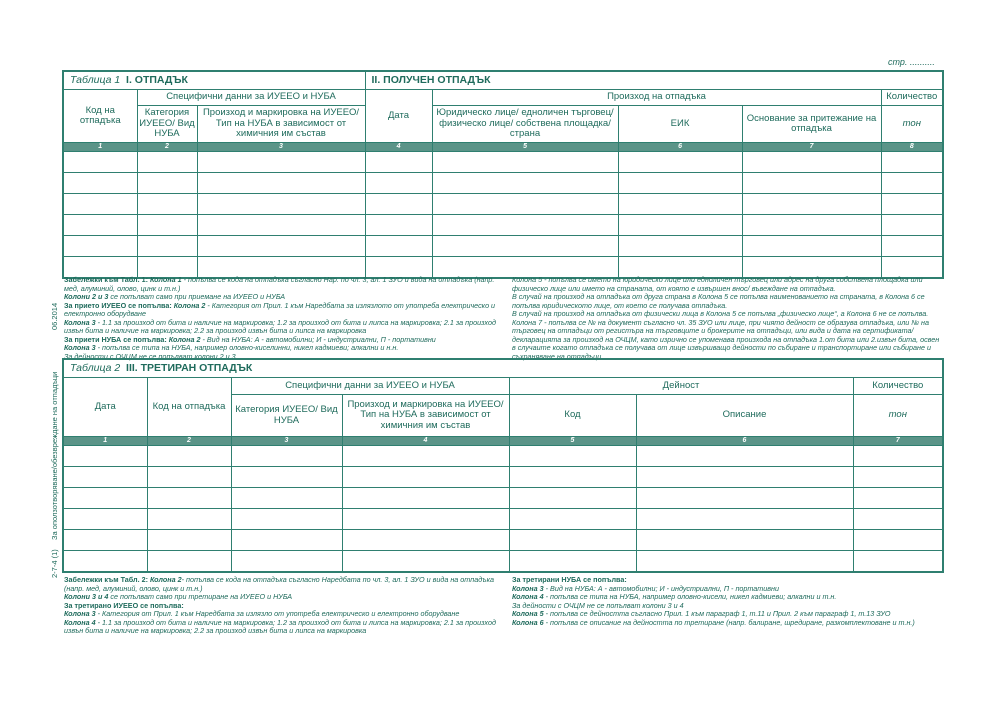  I want to click on col-num: 7, so click(811, 147).